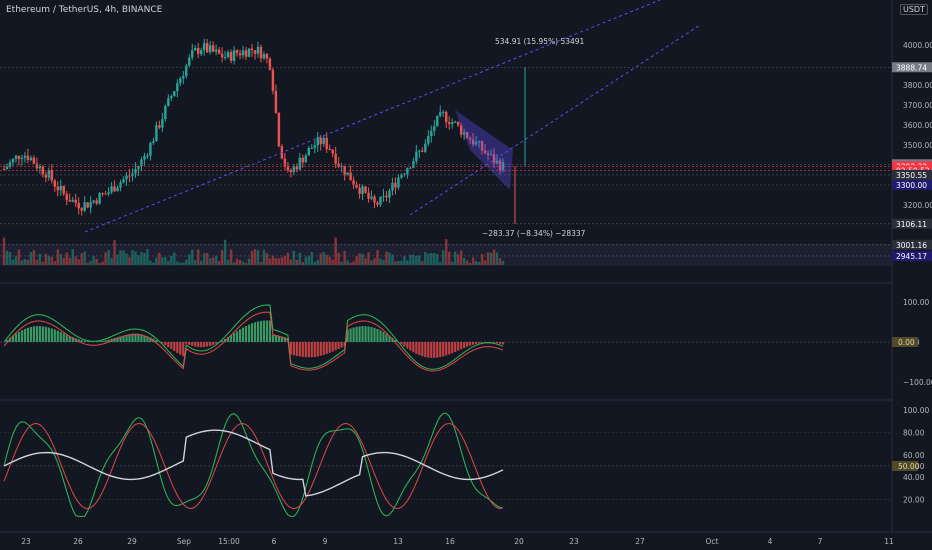 This screenshot has width=932, height=550. What do you see at coordinates (914, 455) in the screenshot?
I see `stoch-tick-label: 60.00` at bounding box center [914, 455].